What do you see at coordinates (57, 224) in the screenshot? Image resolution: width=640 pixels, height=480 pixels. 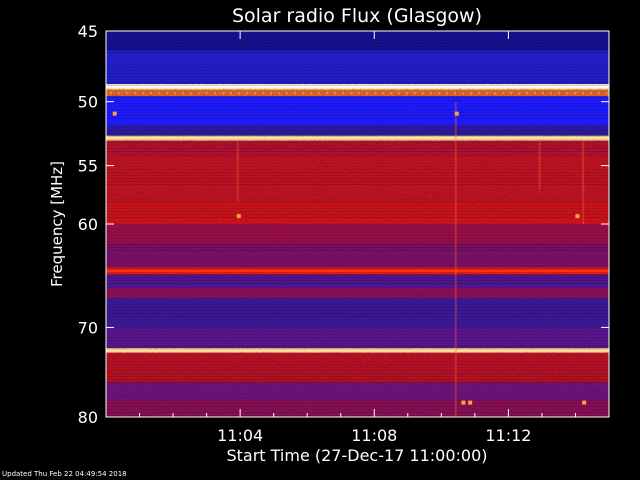 I see `y-axis-label: Frequency [MHz]` at bounding box center [57, 224].